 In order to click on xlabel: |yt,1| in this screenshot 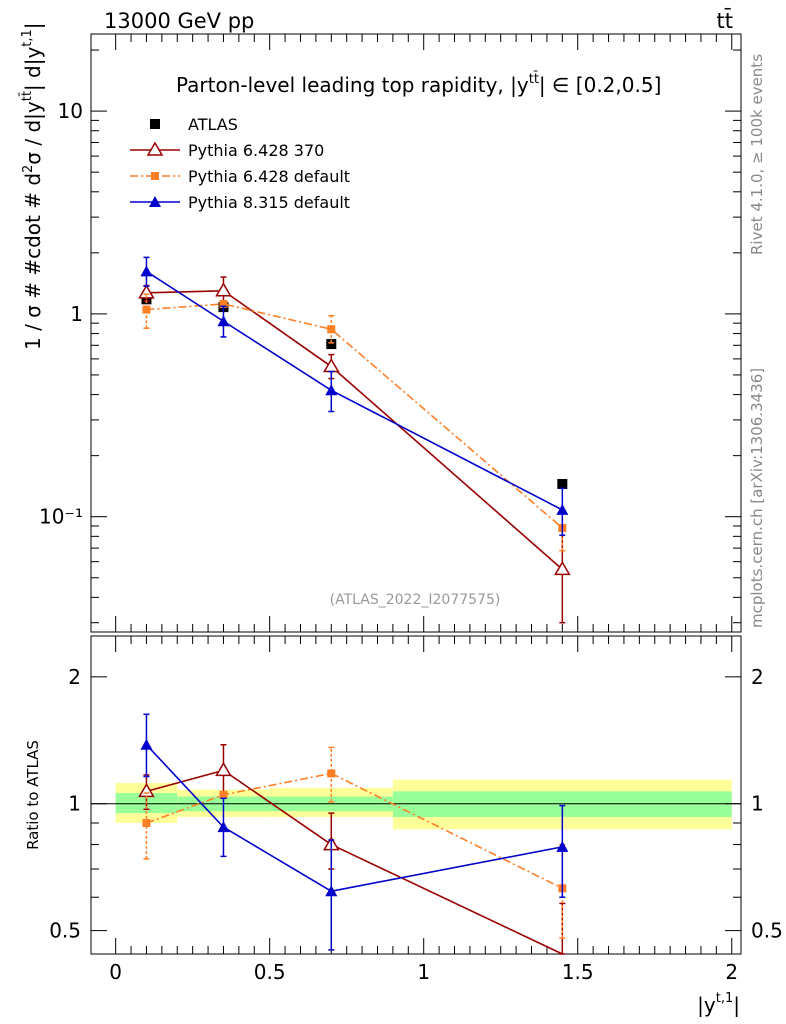, I will do `click(718, 1004)`.